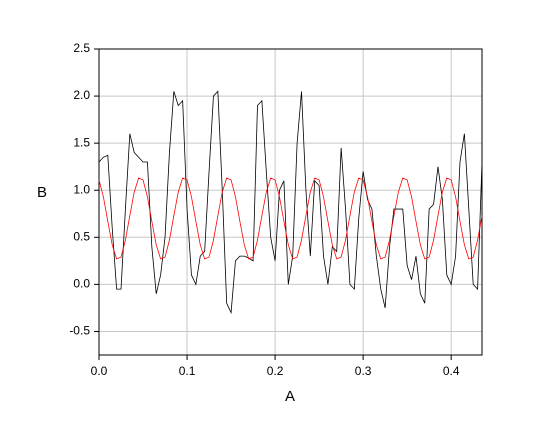  What do you see at coordinates (81, 284) in the screenshot?
I see `y-tick-label: 0.0` at bounding box center [81, 284].